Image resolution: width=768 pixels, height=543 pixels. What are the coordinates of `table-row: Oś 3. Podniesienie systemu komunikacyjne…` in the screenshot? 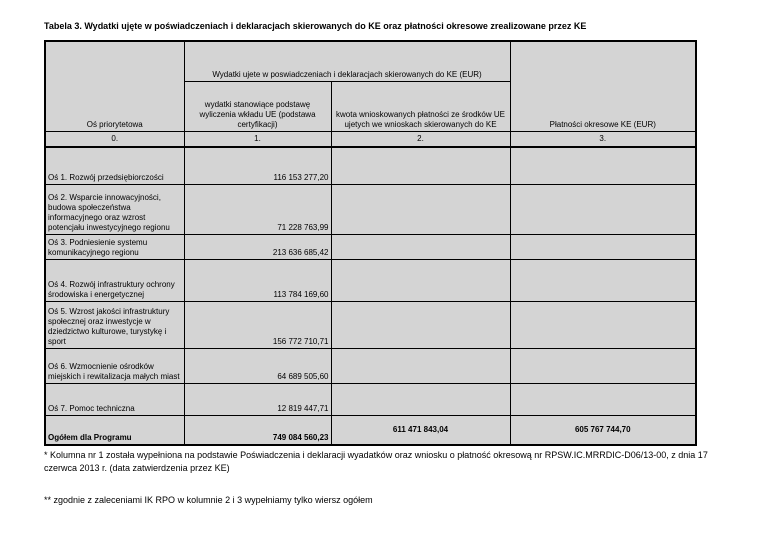 It's located at (370, 246).